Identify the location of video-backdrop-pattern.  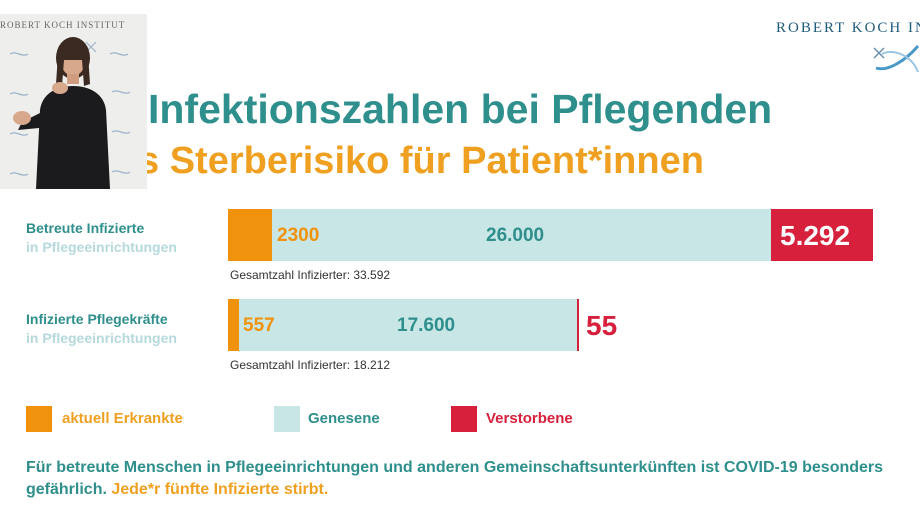
(70, 113).